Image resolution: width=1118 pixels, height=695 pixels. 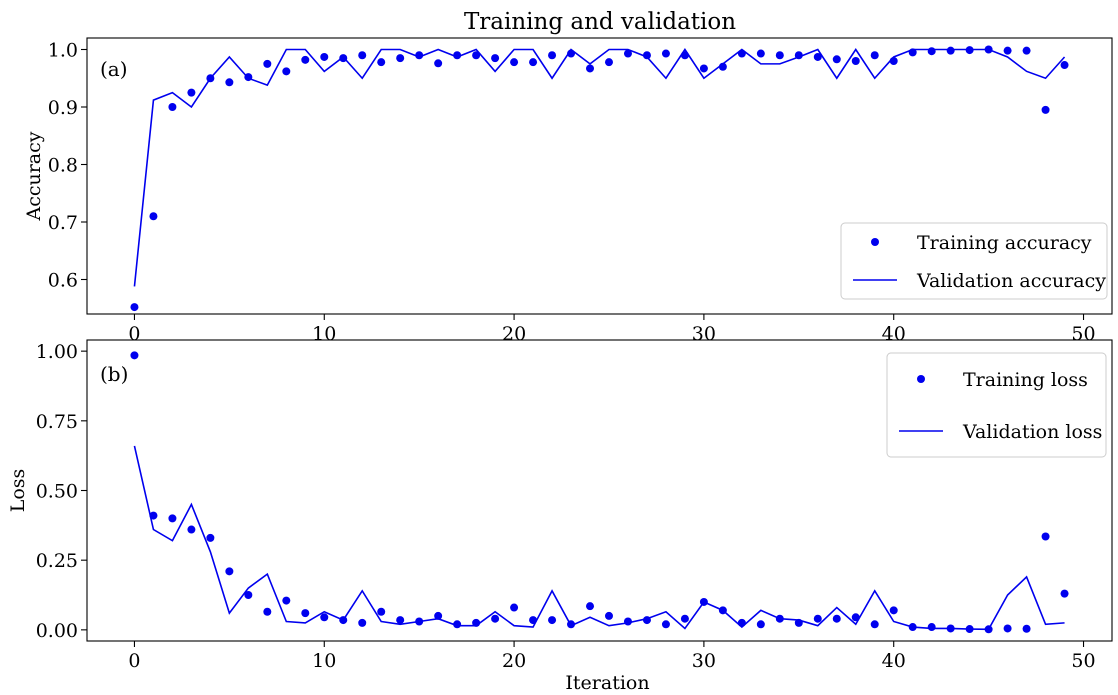 I want to click on y-tick-label: 0.25, so click(x=57, y=561).